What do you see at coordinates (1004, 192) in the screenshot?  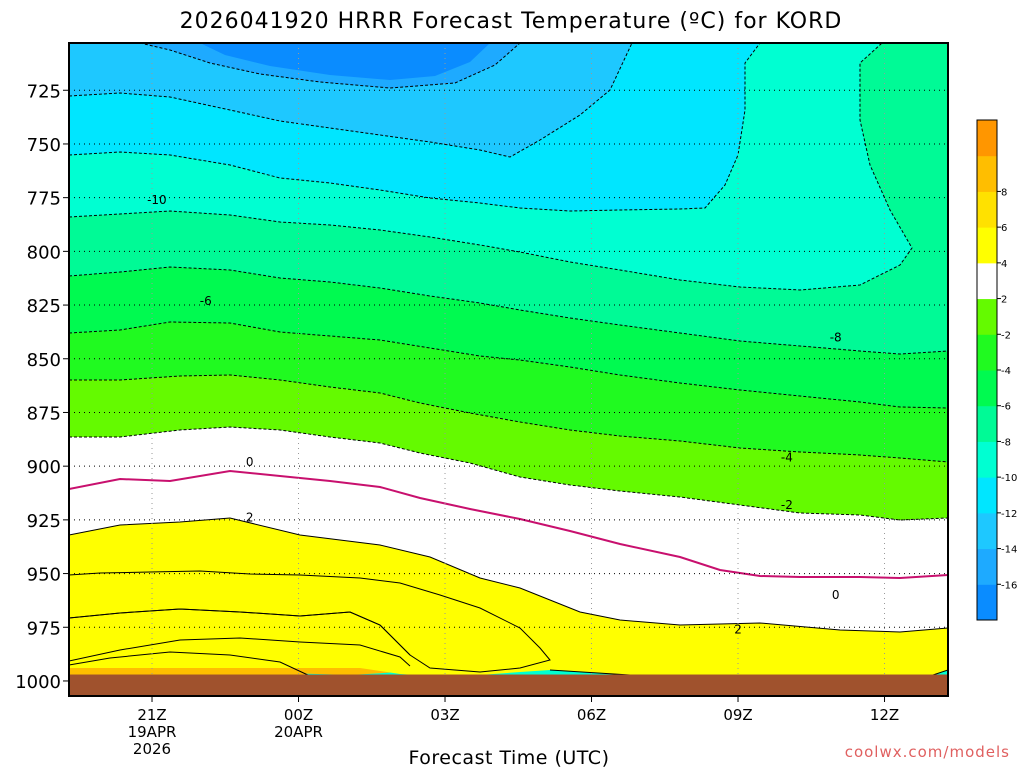 I see `colorbar-tick-label: 8` at bounding box center [1004, 192].